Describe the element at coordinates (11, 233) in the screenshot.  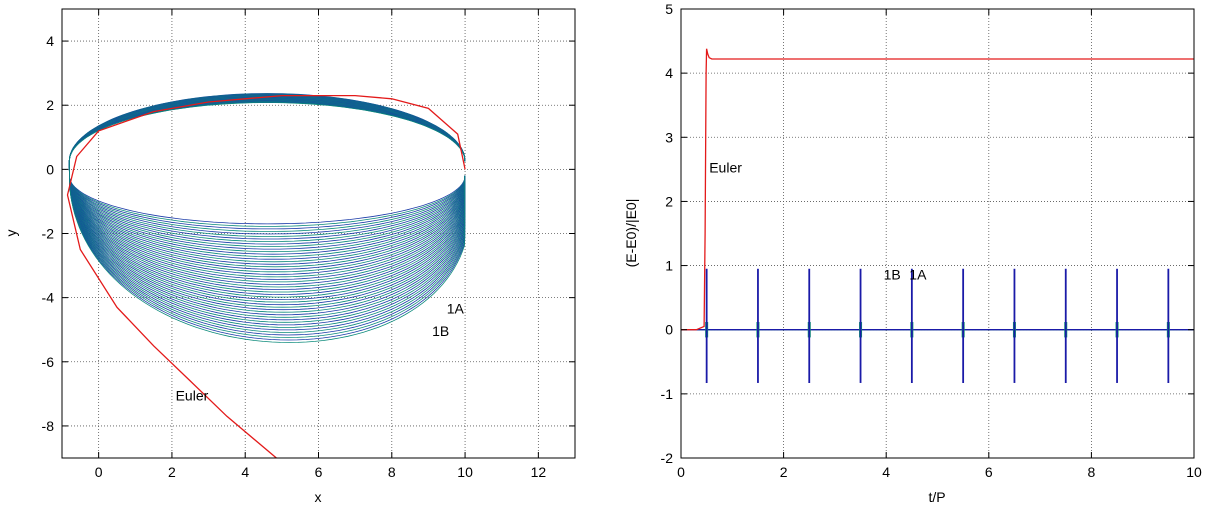
I see `orbit-y-axis-label: y` at that location.